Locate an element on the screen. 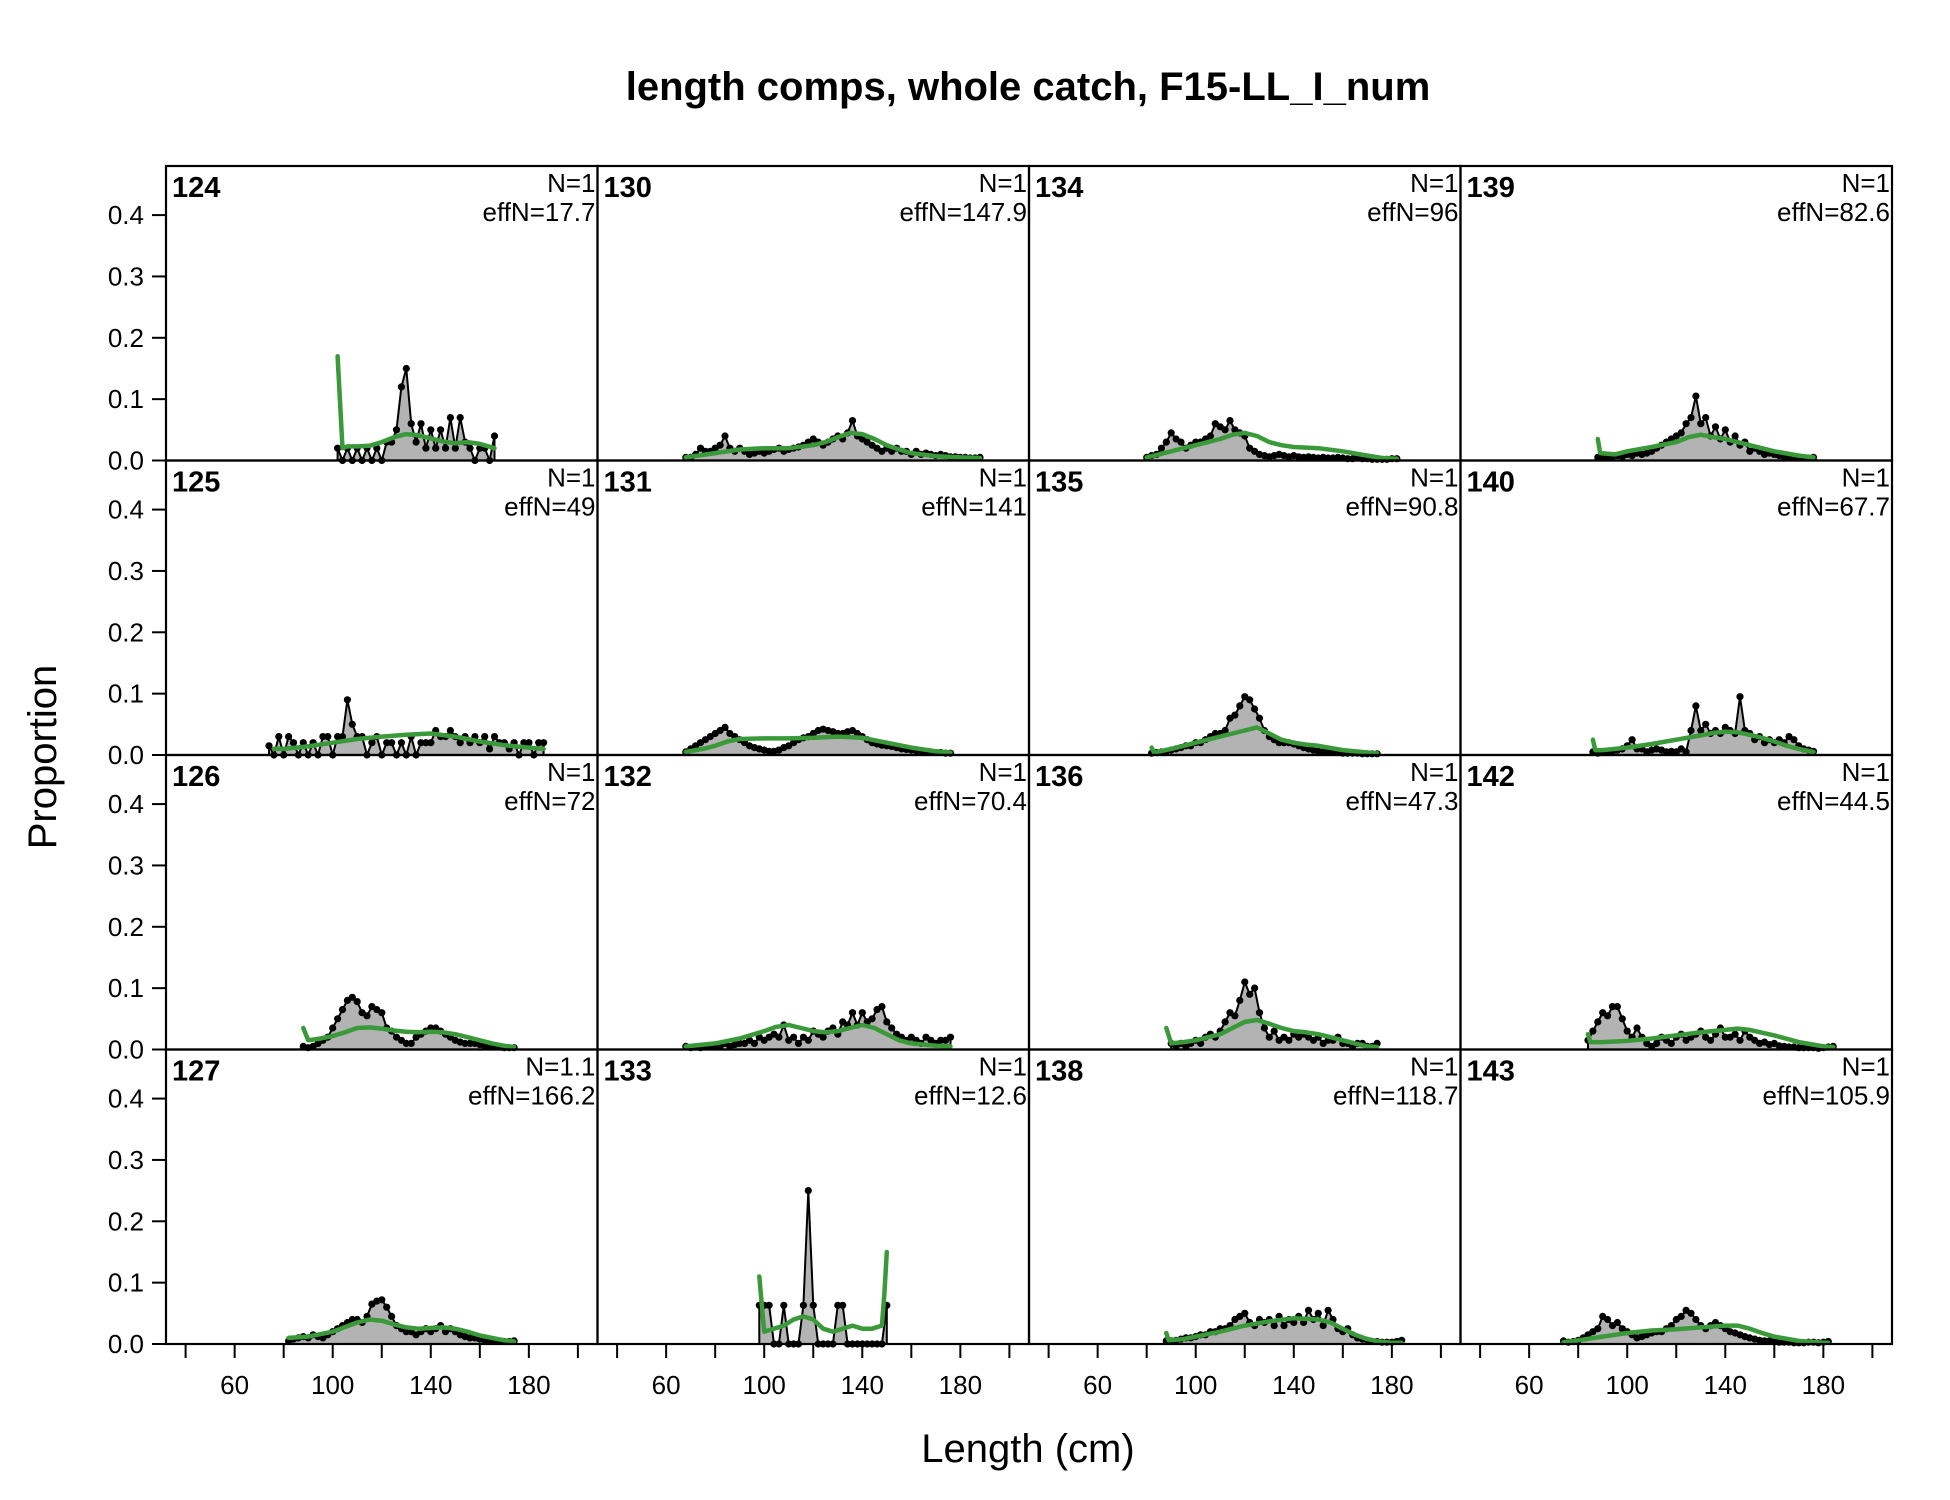 The width and height of the screenshot is (1950, 1500). panel-effn-label: effN=49 is located at coordinates (549, 507).